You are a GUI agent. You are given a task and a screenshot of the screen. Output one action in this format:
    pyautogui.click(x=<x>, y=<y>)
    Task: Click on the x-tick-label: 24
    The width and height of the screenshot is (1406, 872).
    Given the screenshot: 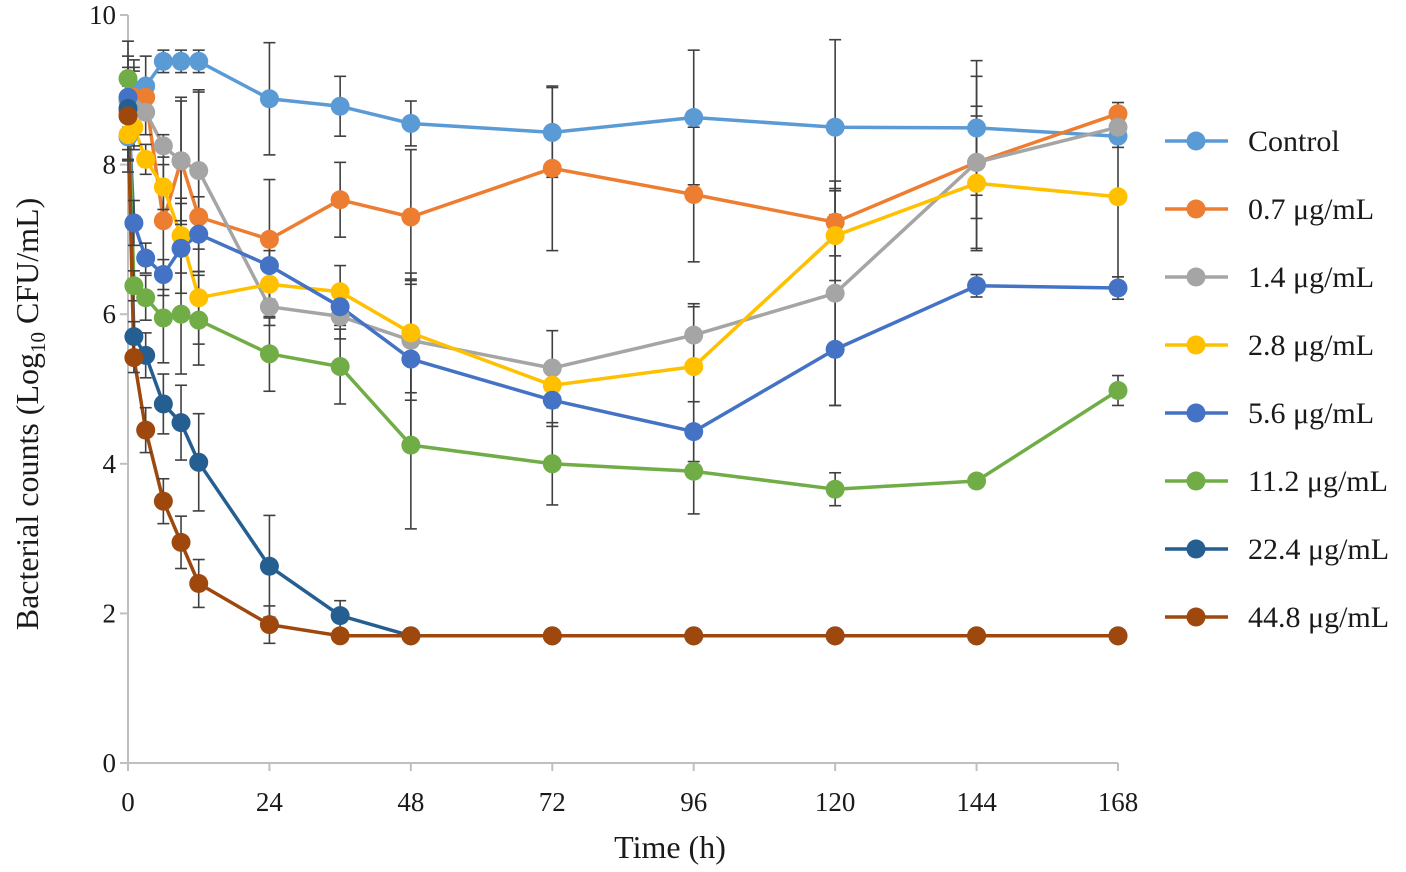 What is the action you would take?
    pyautogui.click(x=270, y=802)
    